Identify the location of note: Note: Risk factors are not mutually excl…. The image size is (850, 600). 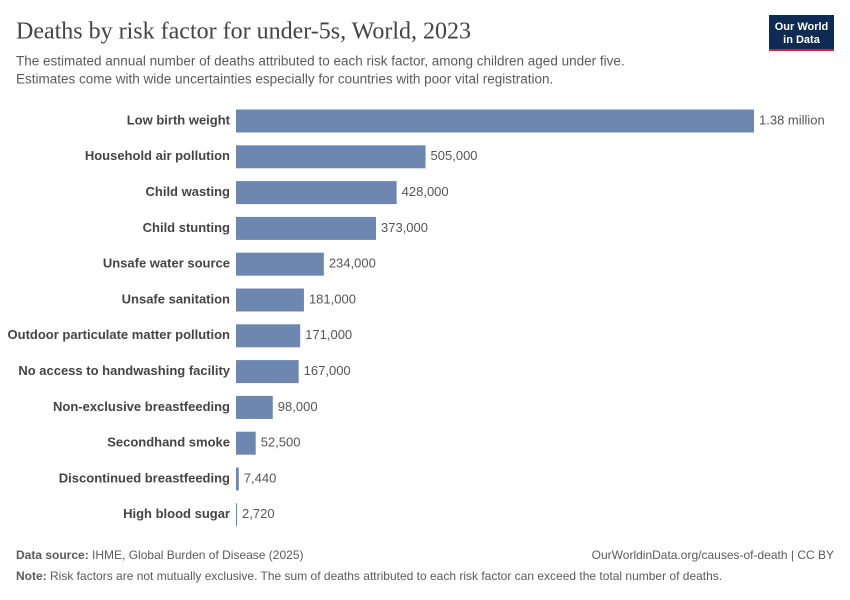
(369, 576).